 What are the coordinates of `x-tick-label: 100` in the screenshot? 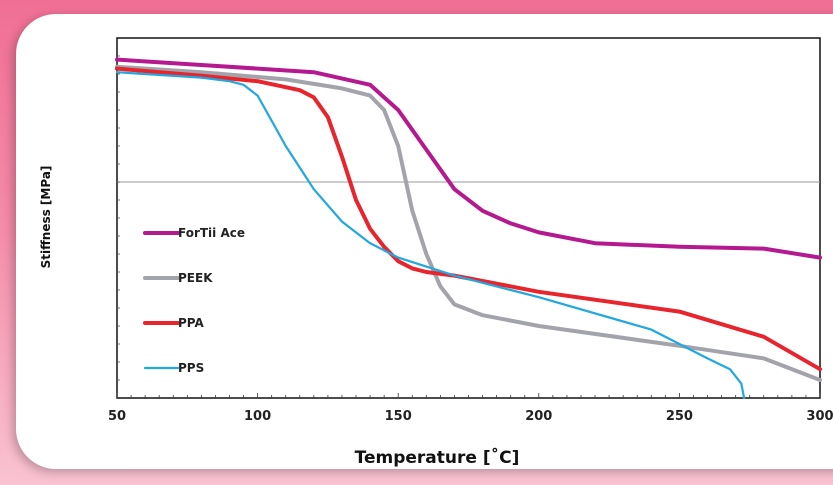 It's located at (257, 416).